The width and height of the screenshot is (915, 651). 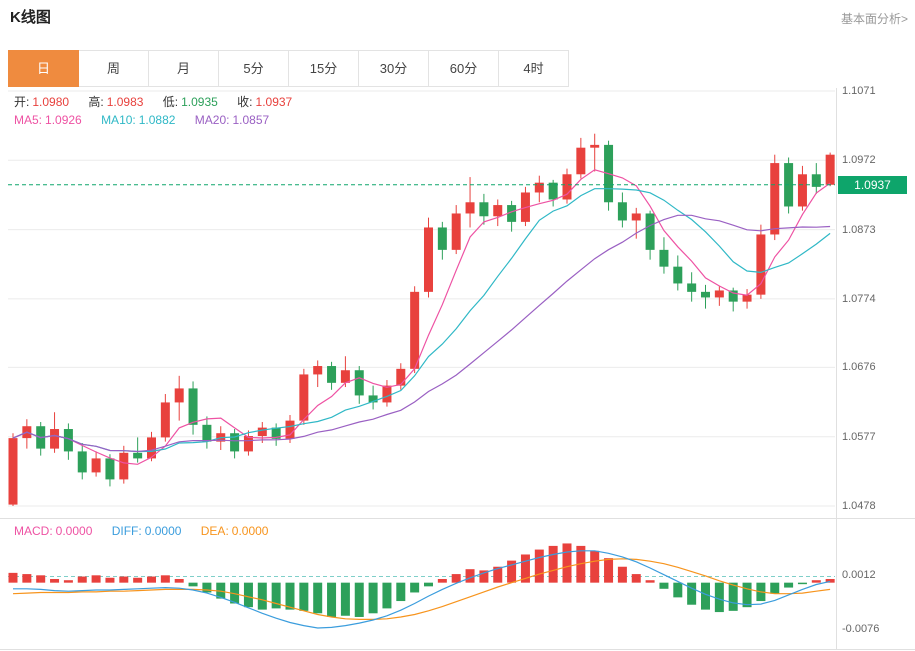 I want to click on open-value: 1.0980, so click(x=51, y=102).